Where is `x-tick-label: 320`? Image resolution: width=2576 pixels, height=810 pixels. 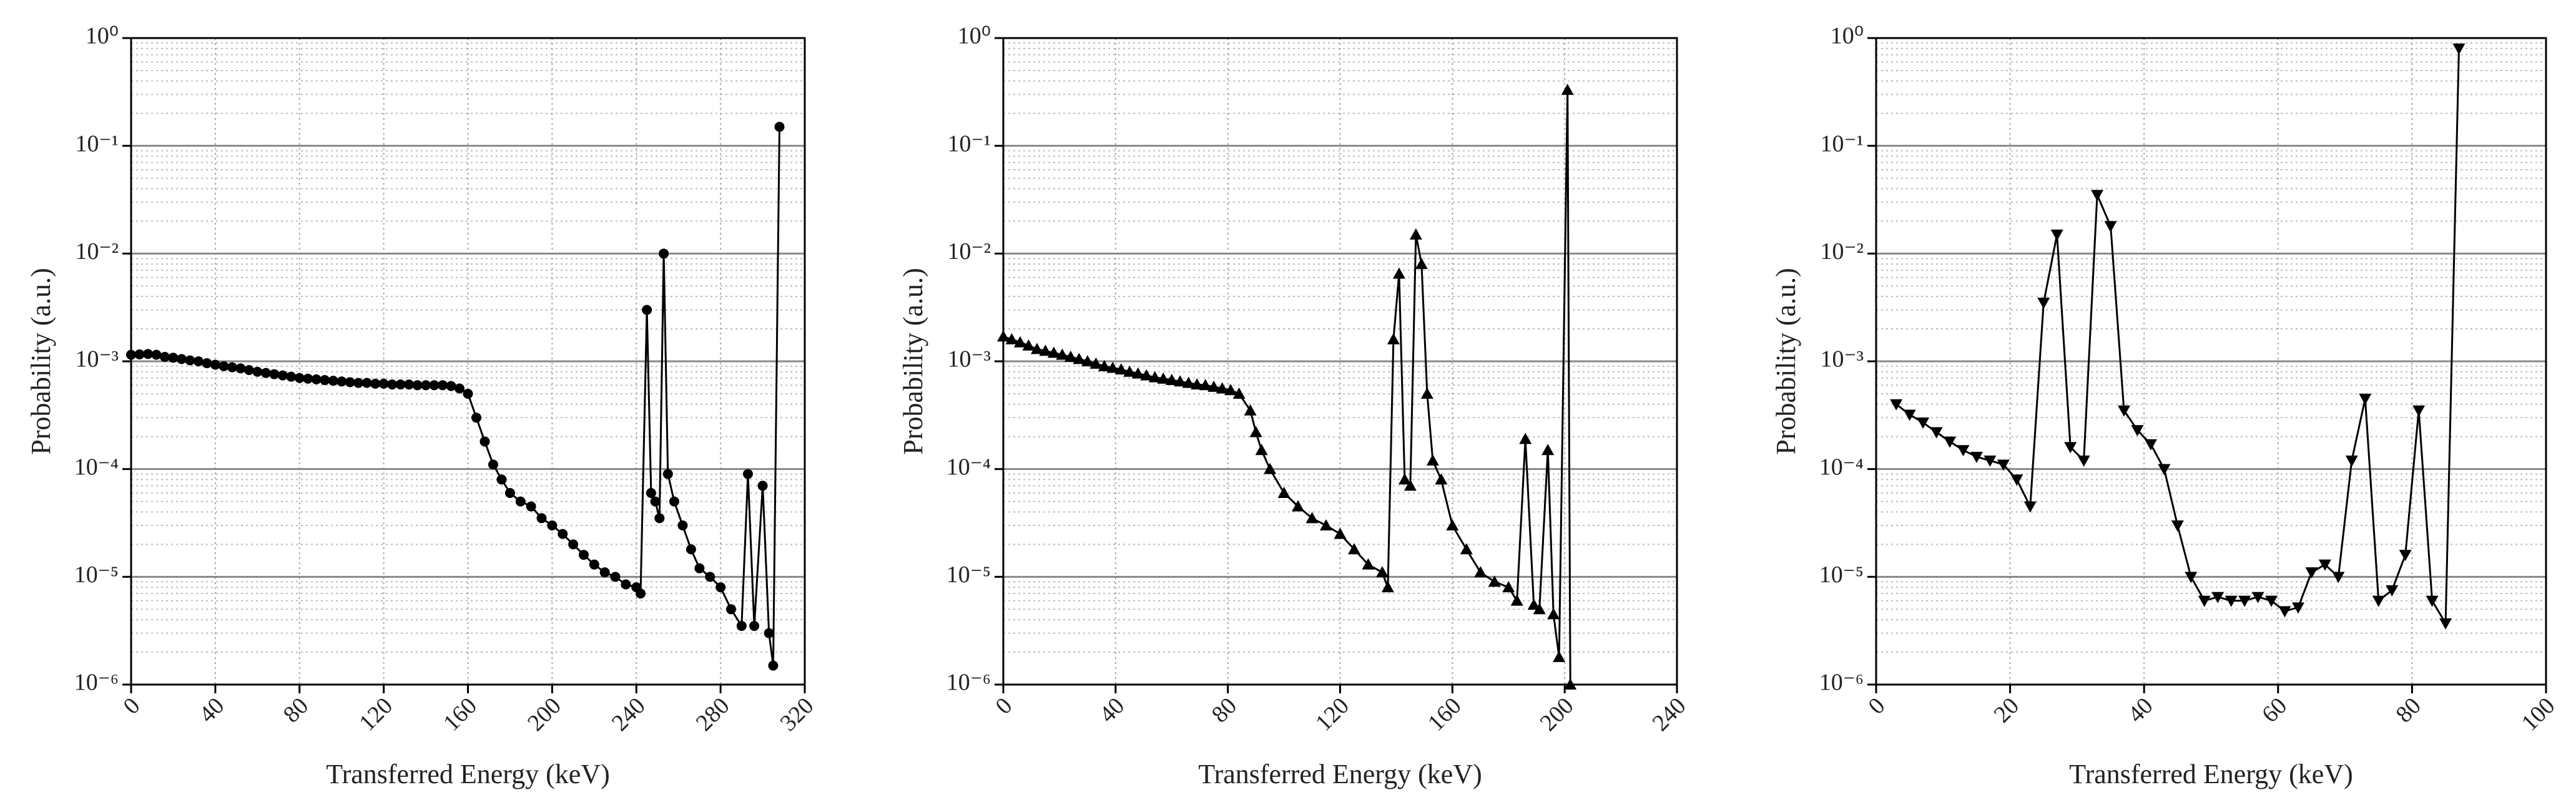 x-tick-label: 320 is located at coordinates (797, 715).